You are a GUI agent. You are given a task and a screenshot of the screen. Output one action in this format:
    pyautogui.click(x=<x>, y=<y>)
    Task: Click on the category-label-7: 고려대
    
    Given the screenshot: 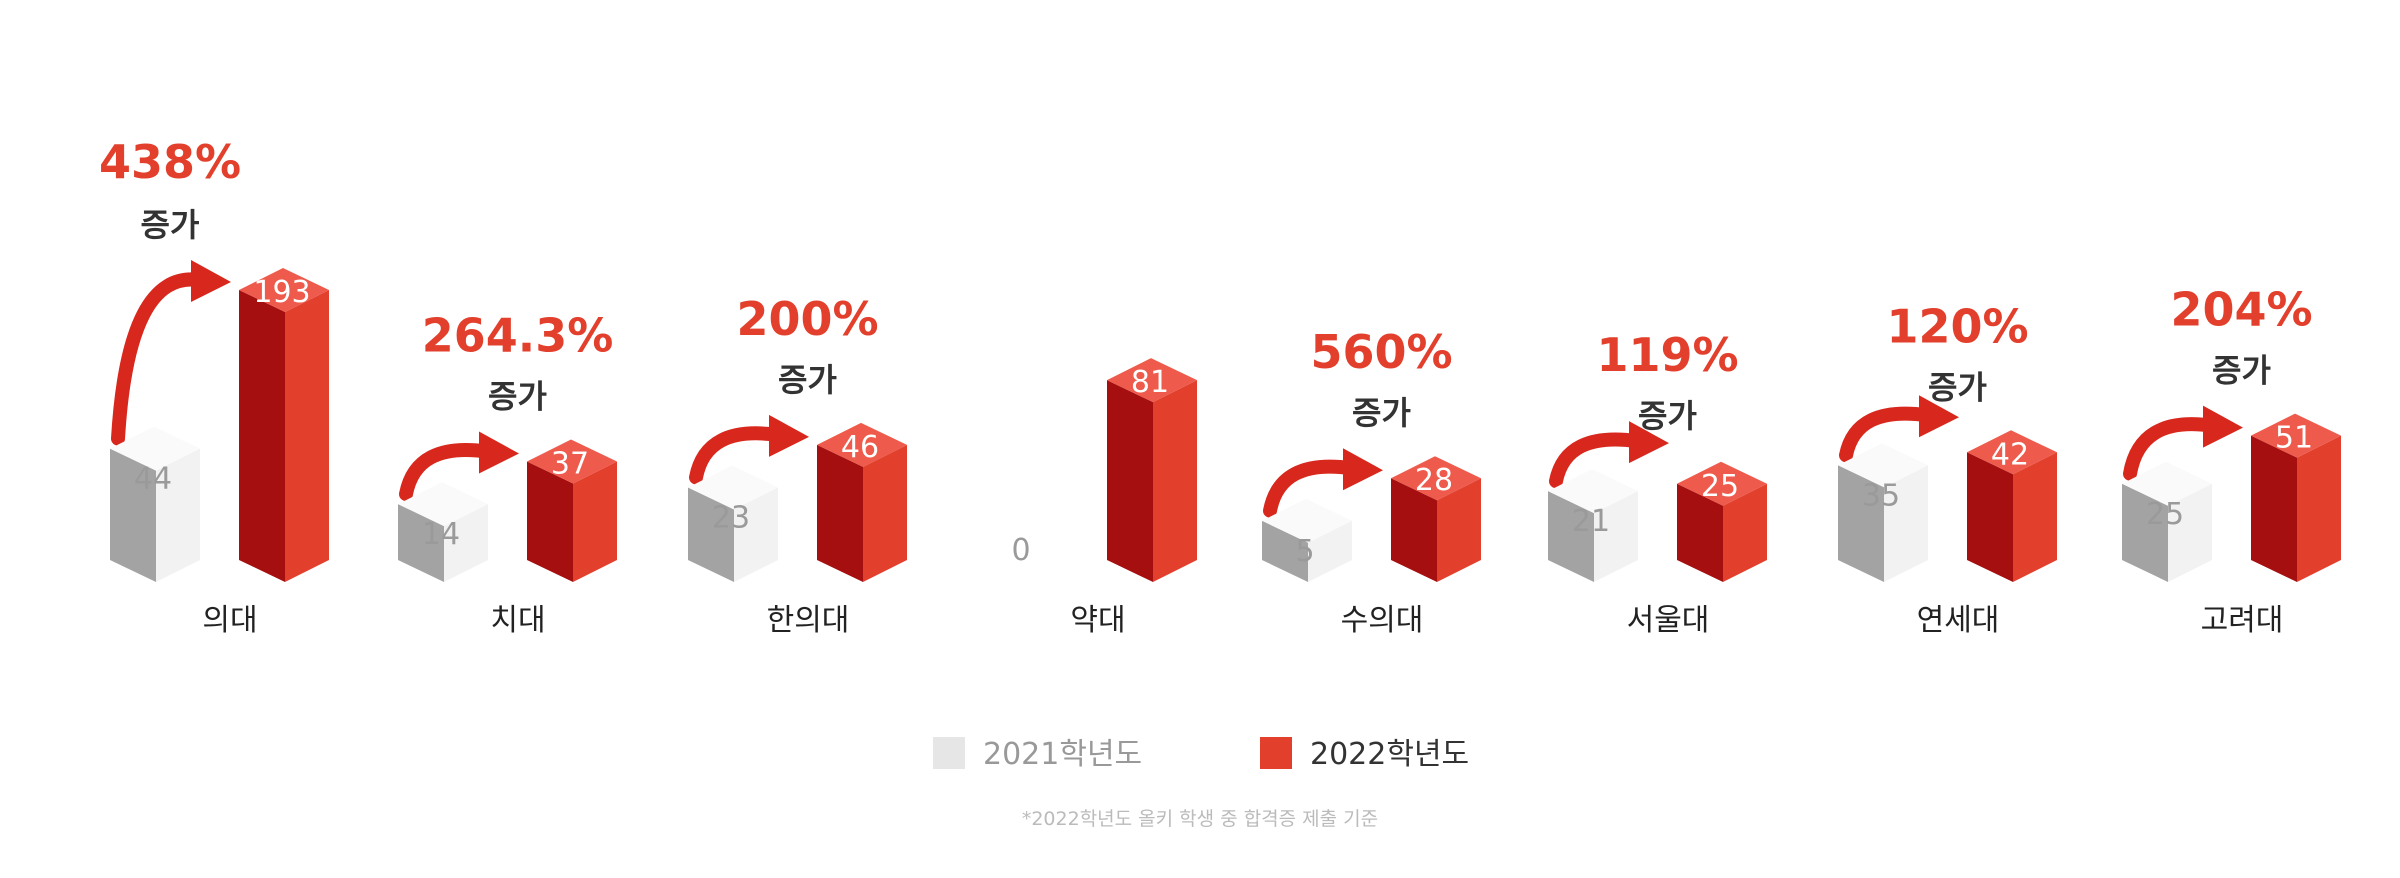 What is the action you would take?
    pyautogui.click(x=2242, y=620)
    